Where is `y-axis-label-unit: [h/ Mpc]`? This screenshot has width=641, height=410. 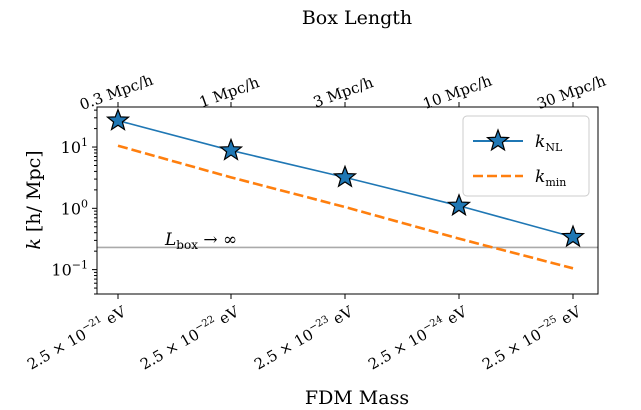
y-axis-label-unit: [h/ Mpc] is located at coordinates (34, 194).